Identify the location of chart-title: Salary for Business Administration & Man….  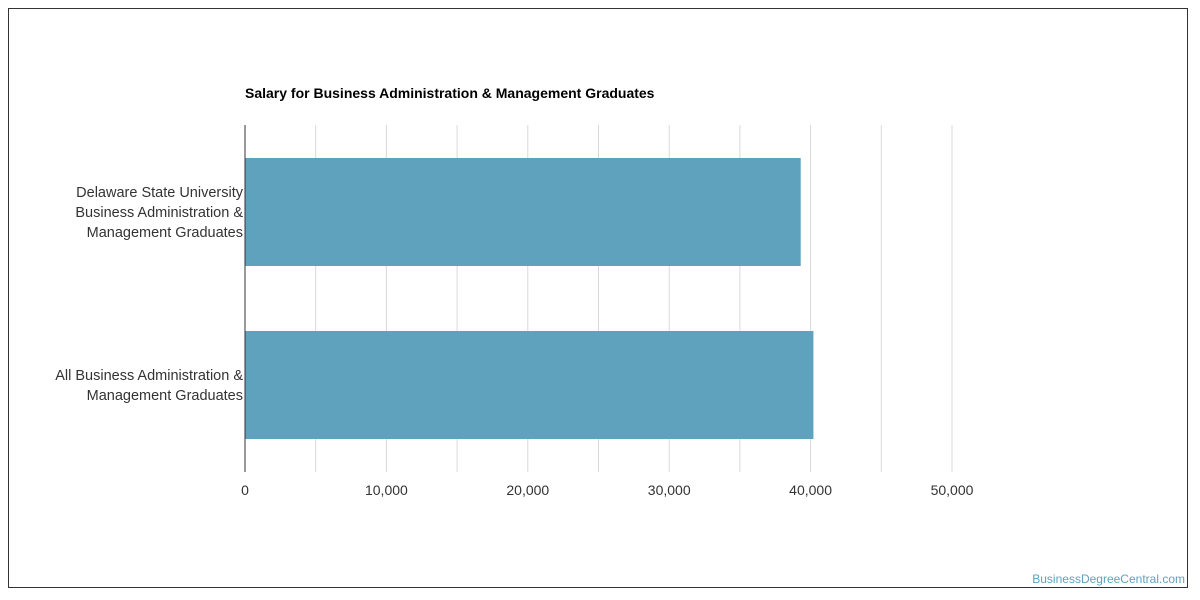
(450, 93).